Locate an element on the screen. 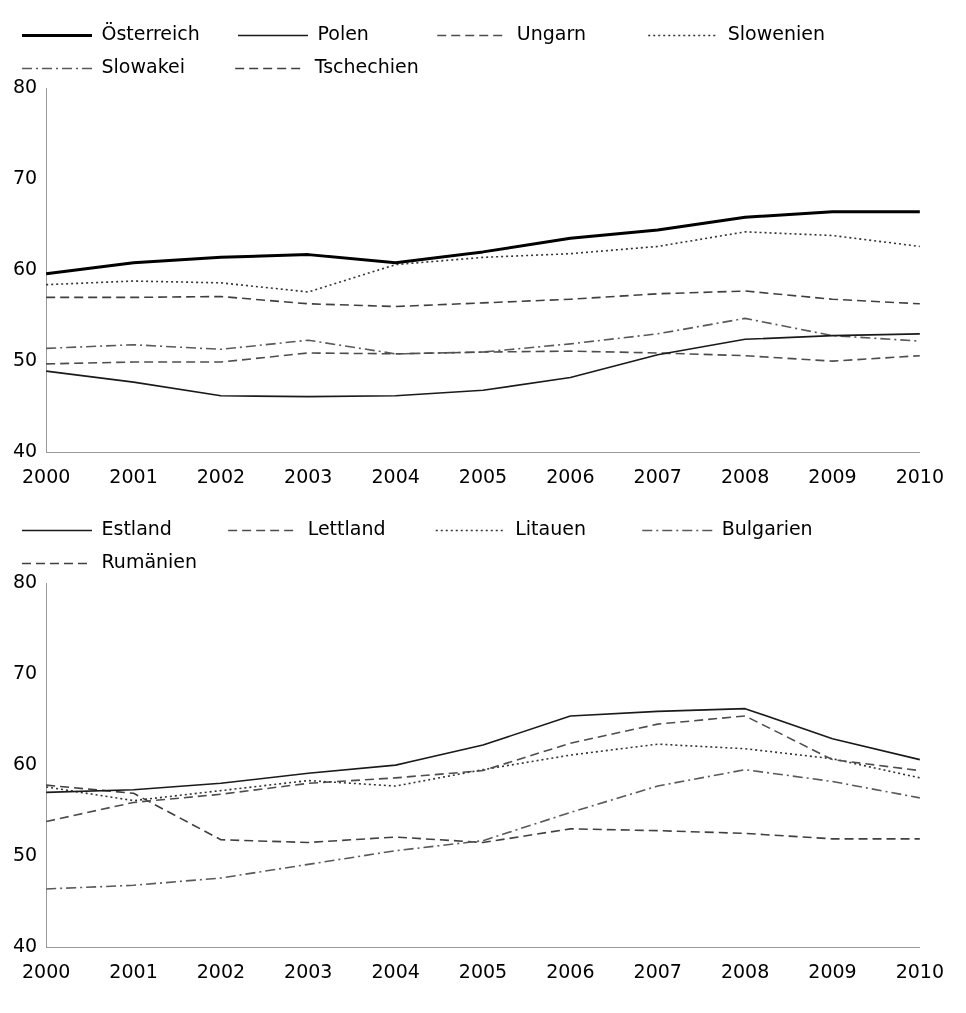 The image size is (966, 1013). legend-label: Polen is located at coordinates (370, 33).